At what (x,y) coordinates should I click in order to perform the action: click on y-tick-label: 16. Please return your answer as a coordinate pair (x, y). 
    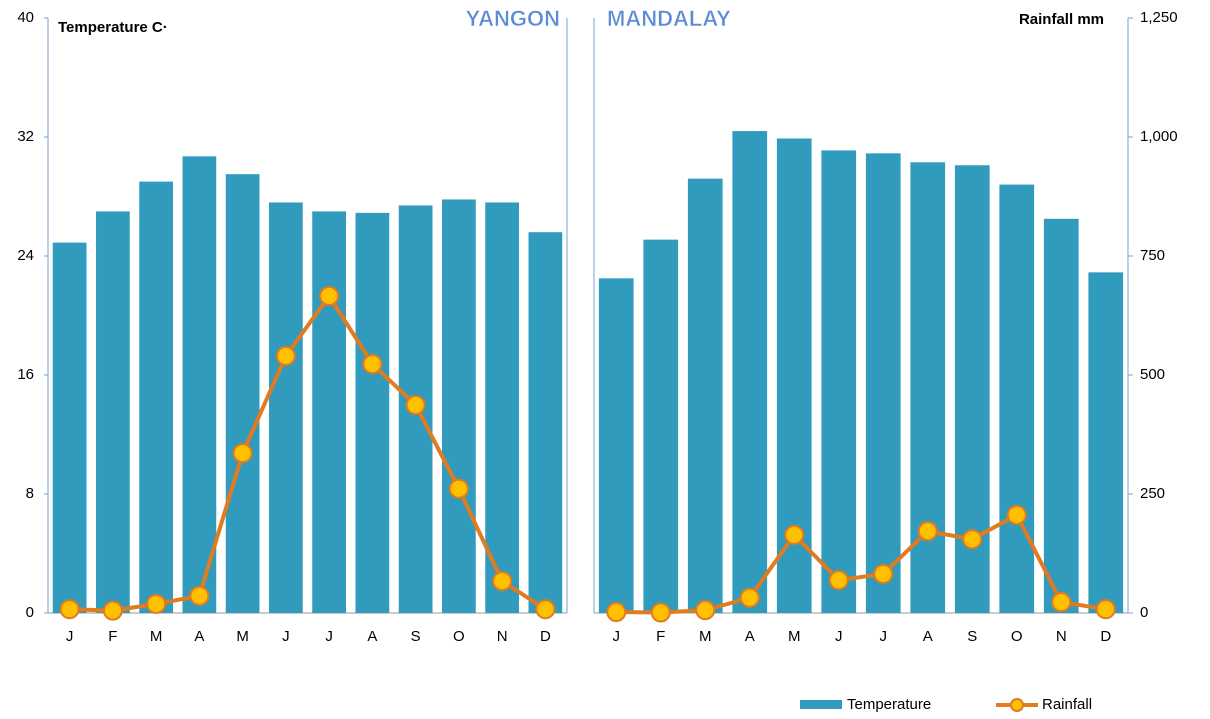
    Looking at the image, I should click on (25, 374).